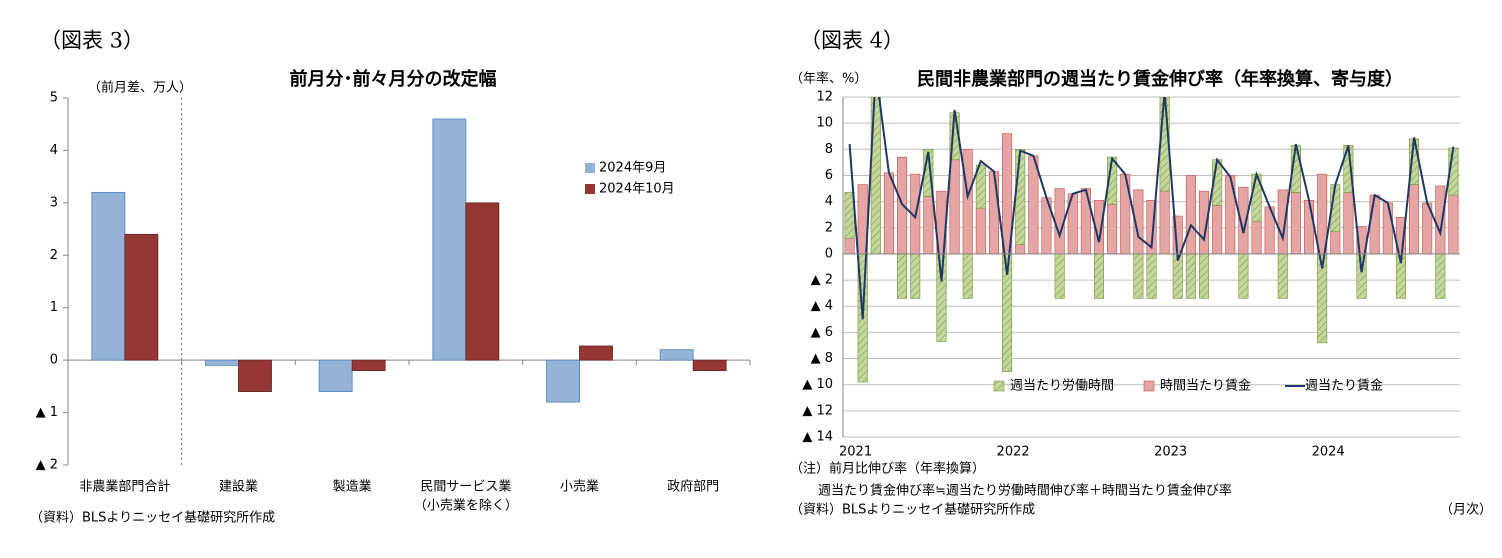 The height and width of the screenshot is (558, 1502). Describe the element at coordinates (47, 412) in the screenshot. I see `y-tick-label: ▲ 1` at that location.